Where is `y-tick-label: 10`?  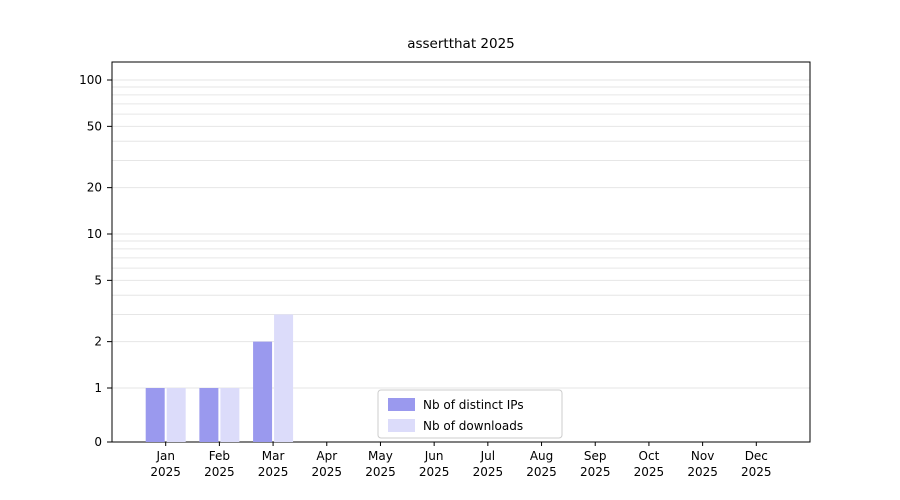
y-tick-label: 10 is located at coordinates (94, 234).